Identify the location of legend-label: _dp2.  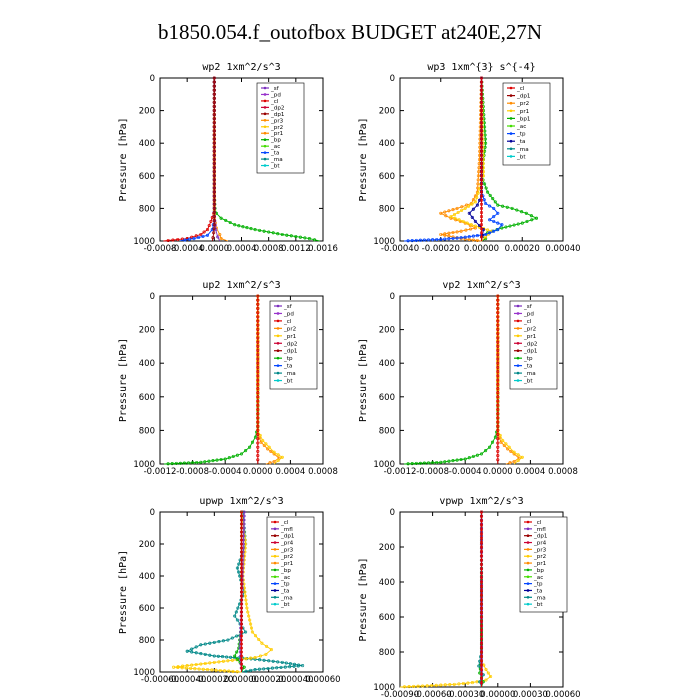
(530, 344).